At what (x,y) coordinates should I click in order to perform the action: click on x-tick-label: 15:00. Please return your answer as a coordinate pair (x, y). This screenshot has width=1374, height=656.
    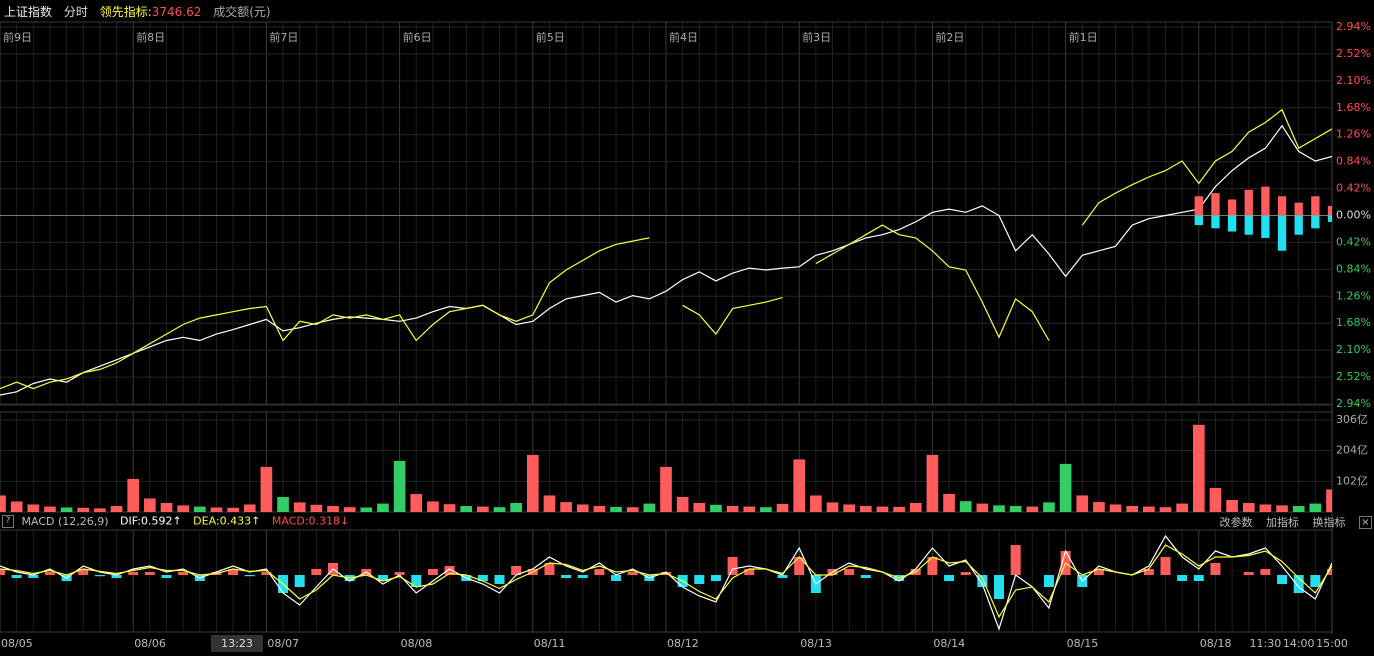
    Looking at the image, I should click on (1332, 643).